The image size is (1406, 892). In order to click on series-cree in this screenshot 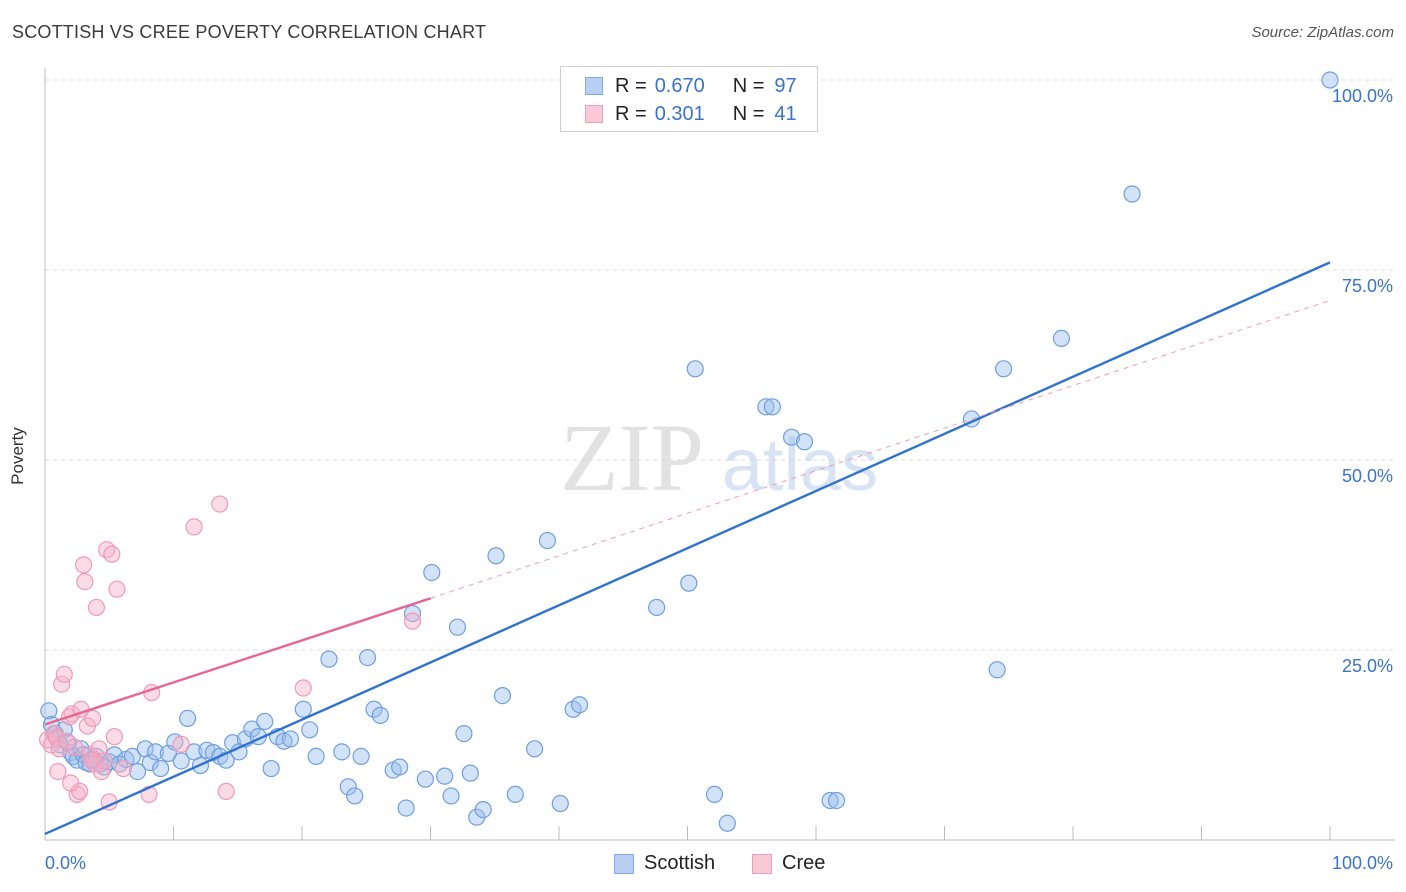, I will do `click(230, 653)`.